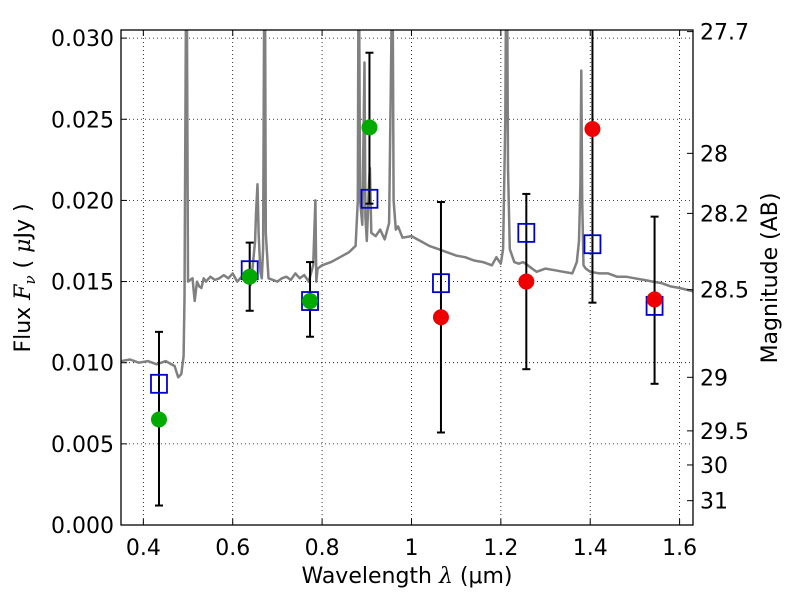  I want to click on y-axis-title: Flux Fν ( μJy ), so click(25, 277).